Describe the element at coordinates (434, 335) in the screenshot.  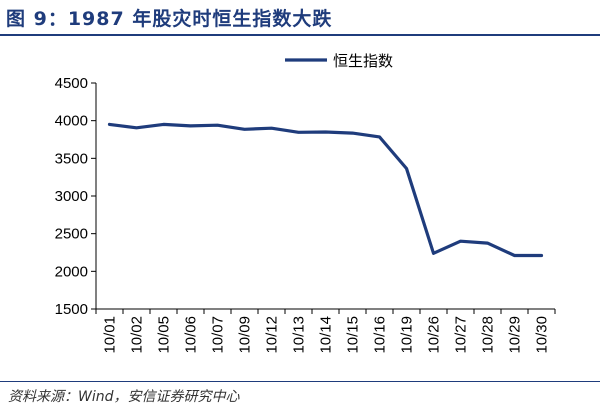
I see `x-tick-label: 10/26` at that location.